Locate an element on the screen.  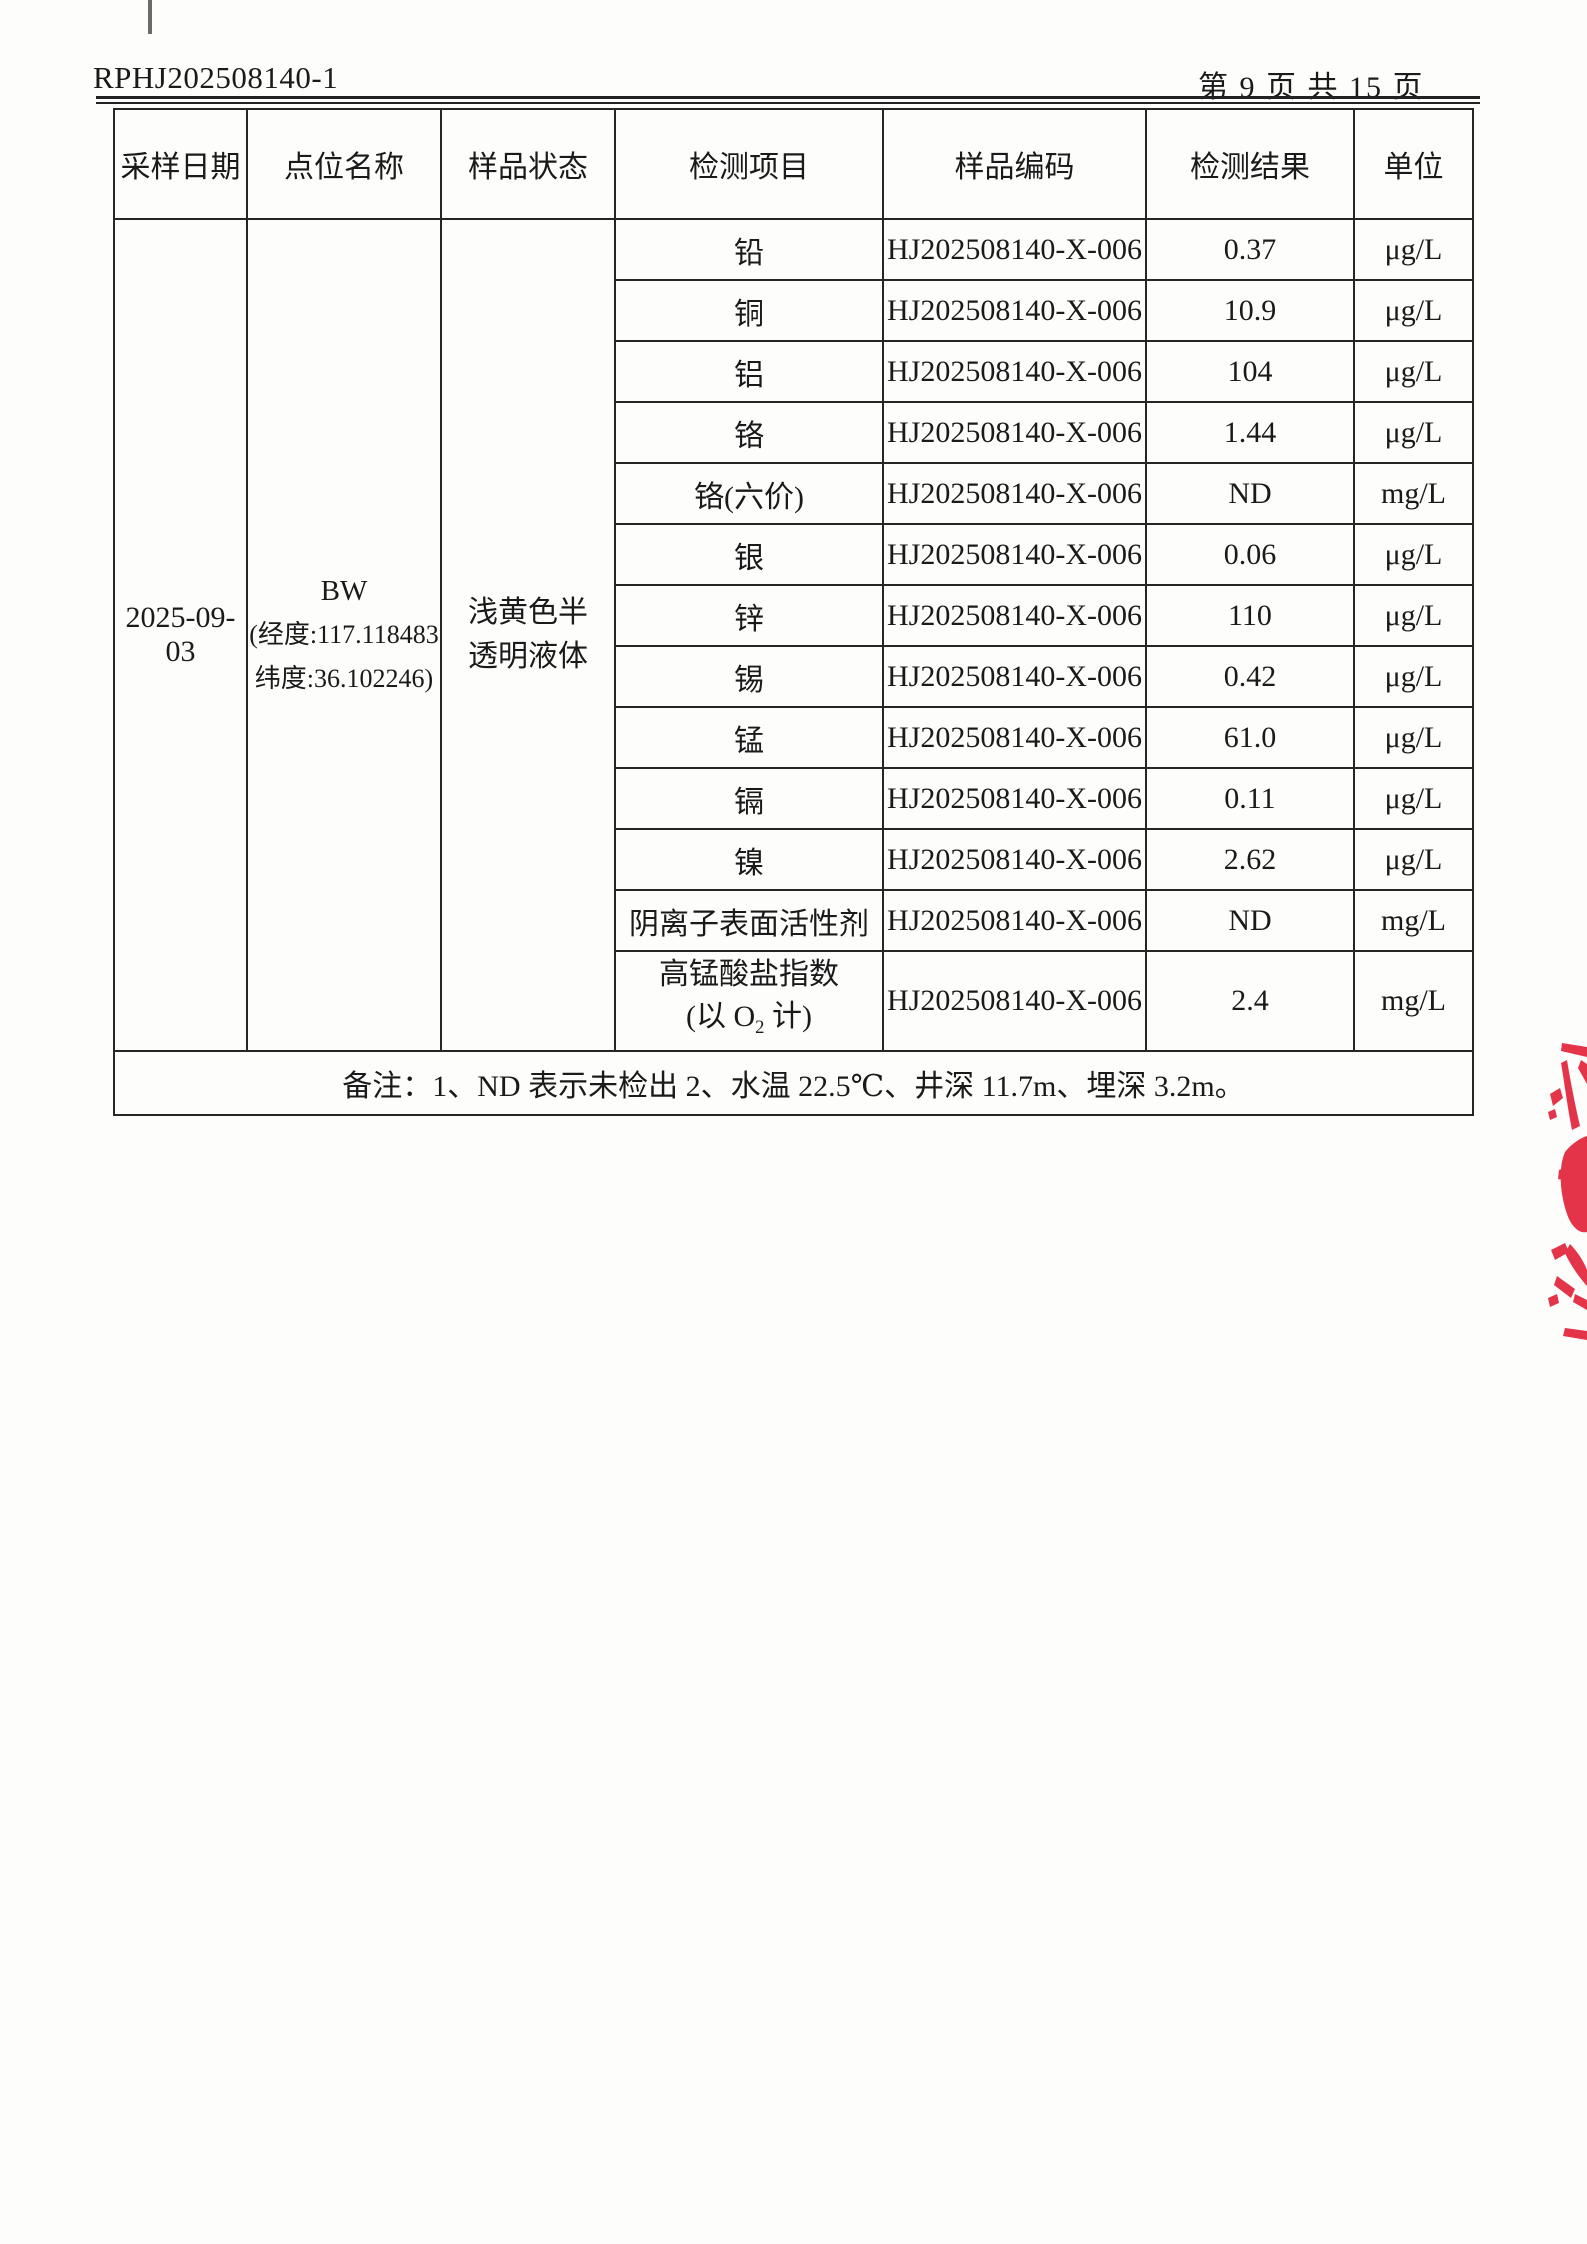
result-cell: 0.06 is located at coordinates (1250, 554).